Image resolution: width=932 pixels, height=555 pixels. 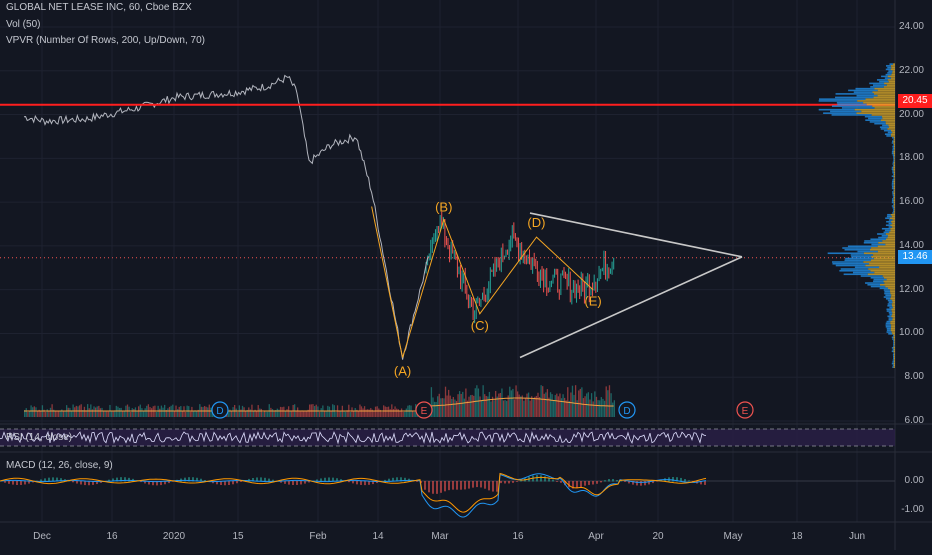 I want to click on legend-vpvr: VPVR (Number Of Rows, 200, Up/Down, 70), so click(x=105, y=41).